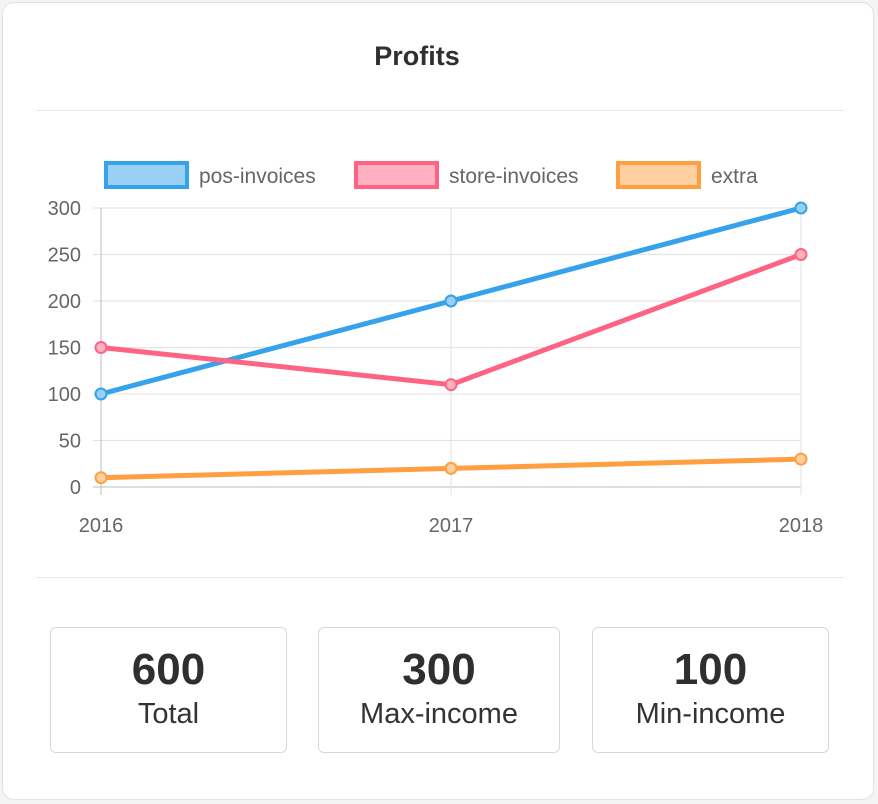  I want to click on y-tick-label: 200, so click(64, 302).